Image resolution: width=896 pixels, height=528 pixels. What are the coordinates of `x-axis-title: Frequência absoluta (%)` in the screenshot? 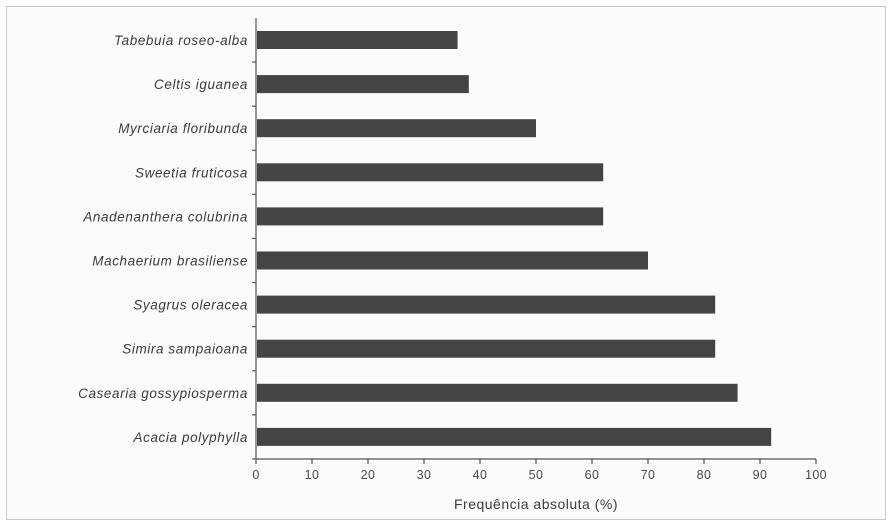 It's located at (536, 504).